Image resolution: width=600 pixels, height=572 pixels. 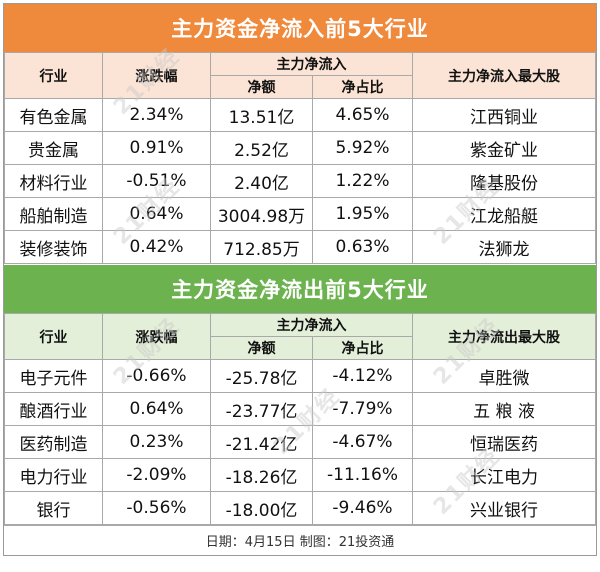 I want to click on industry-cell: 贵金属, so click(x=53, y=148).